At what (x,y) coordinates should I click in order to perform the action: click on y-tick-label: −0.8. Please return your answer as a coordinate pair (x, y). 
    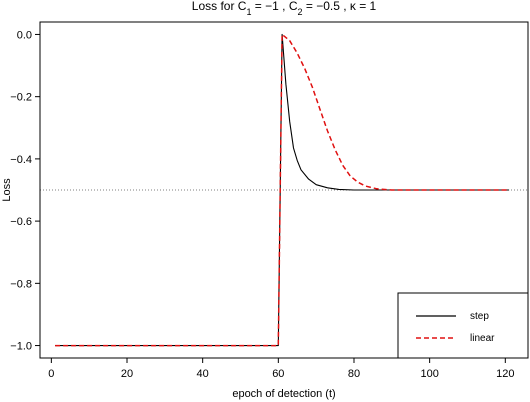
    Looking at the image, I should click on (21, 284).